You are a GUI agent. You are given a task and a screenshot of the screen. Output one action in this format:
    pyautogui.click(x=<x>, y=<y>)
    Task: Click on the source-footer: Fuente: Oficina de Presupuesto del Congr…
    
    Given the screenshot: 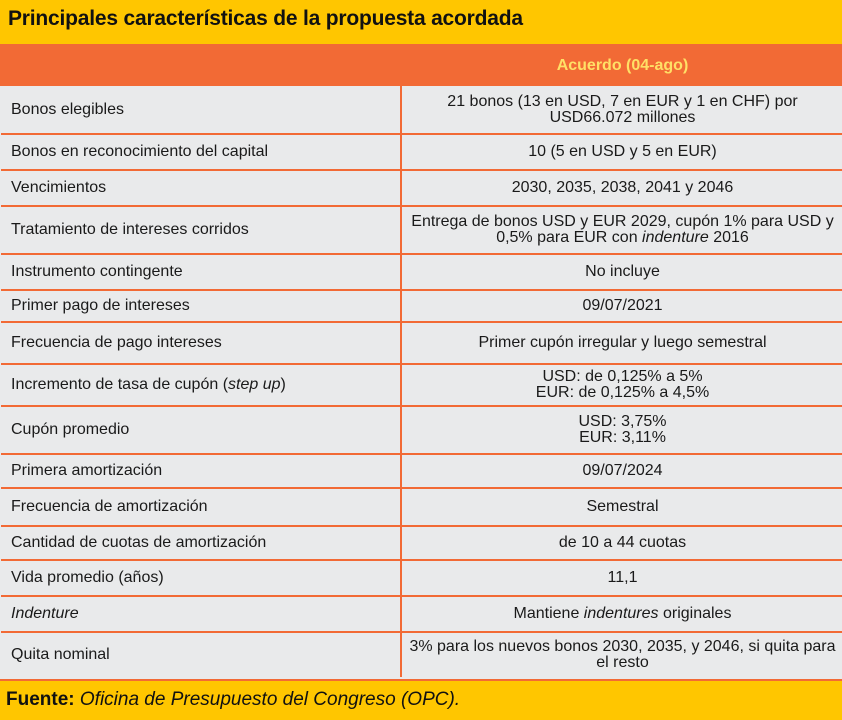 What is the action you would take?
    pyautogui.click(x=421, y=700)
    